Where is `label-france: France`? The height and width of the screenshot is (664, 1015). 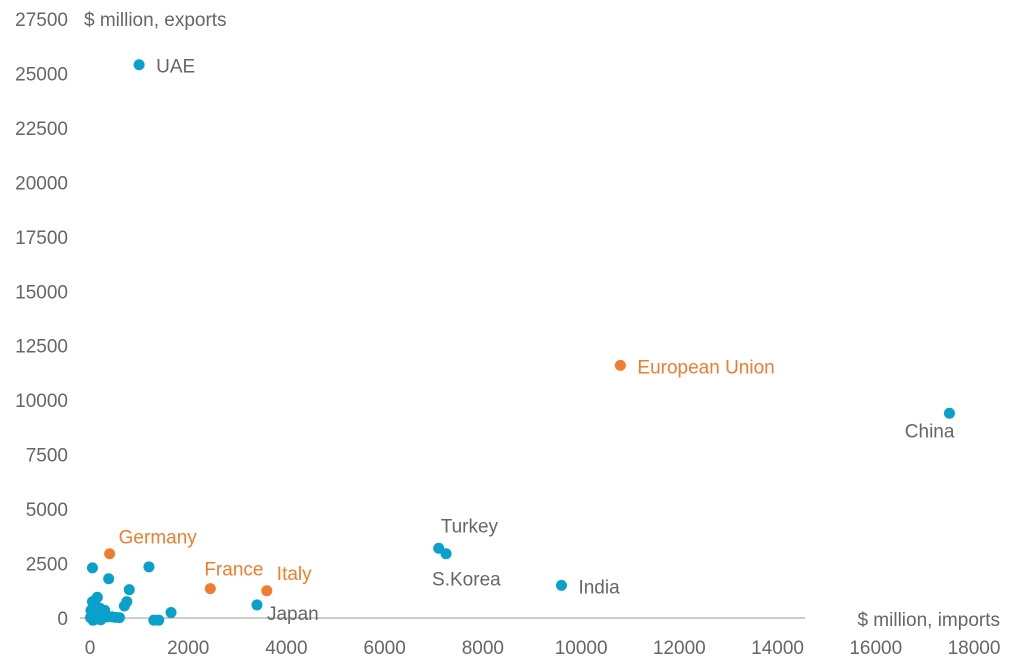
label-france: France is located at coordinates (233, 570).